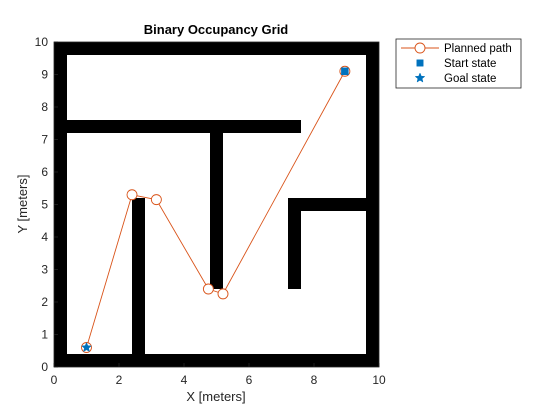  What do you see at coordinates (119, 380) in the screenshot?
I see `x-tick-label-1: 2` at bounding box center [119, 380].